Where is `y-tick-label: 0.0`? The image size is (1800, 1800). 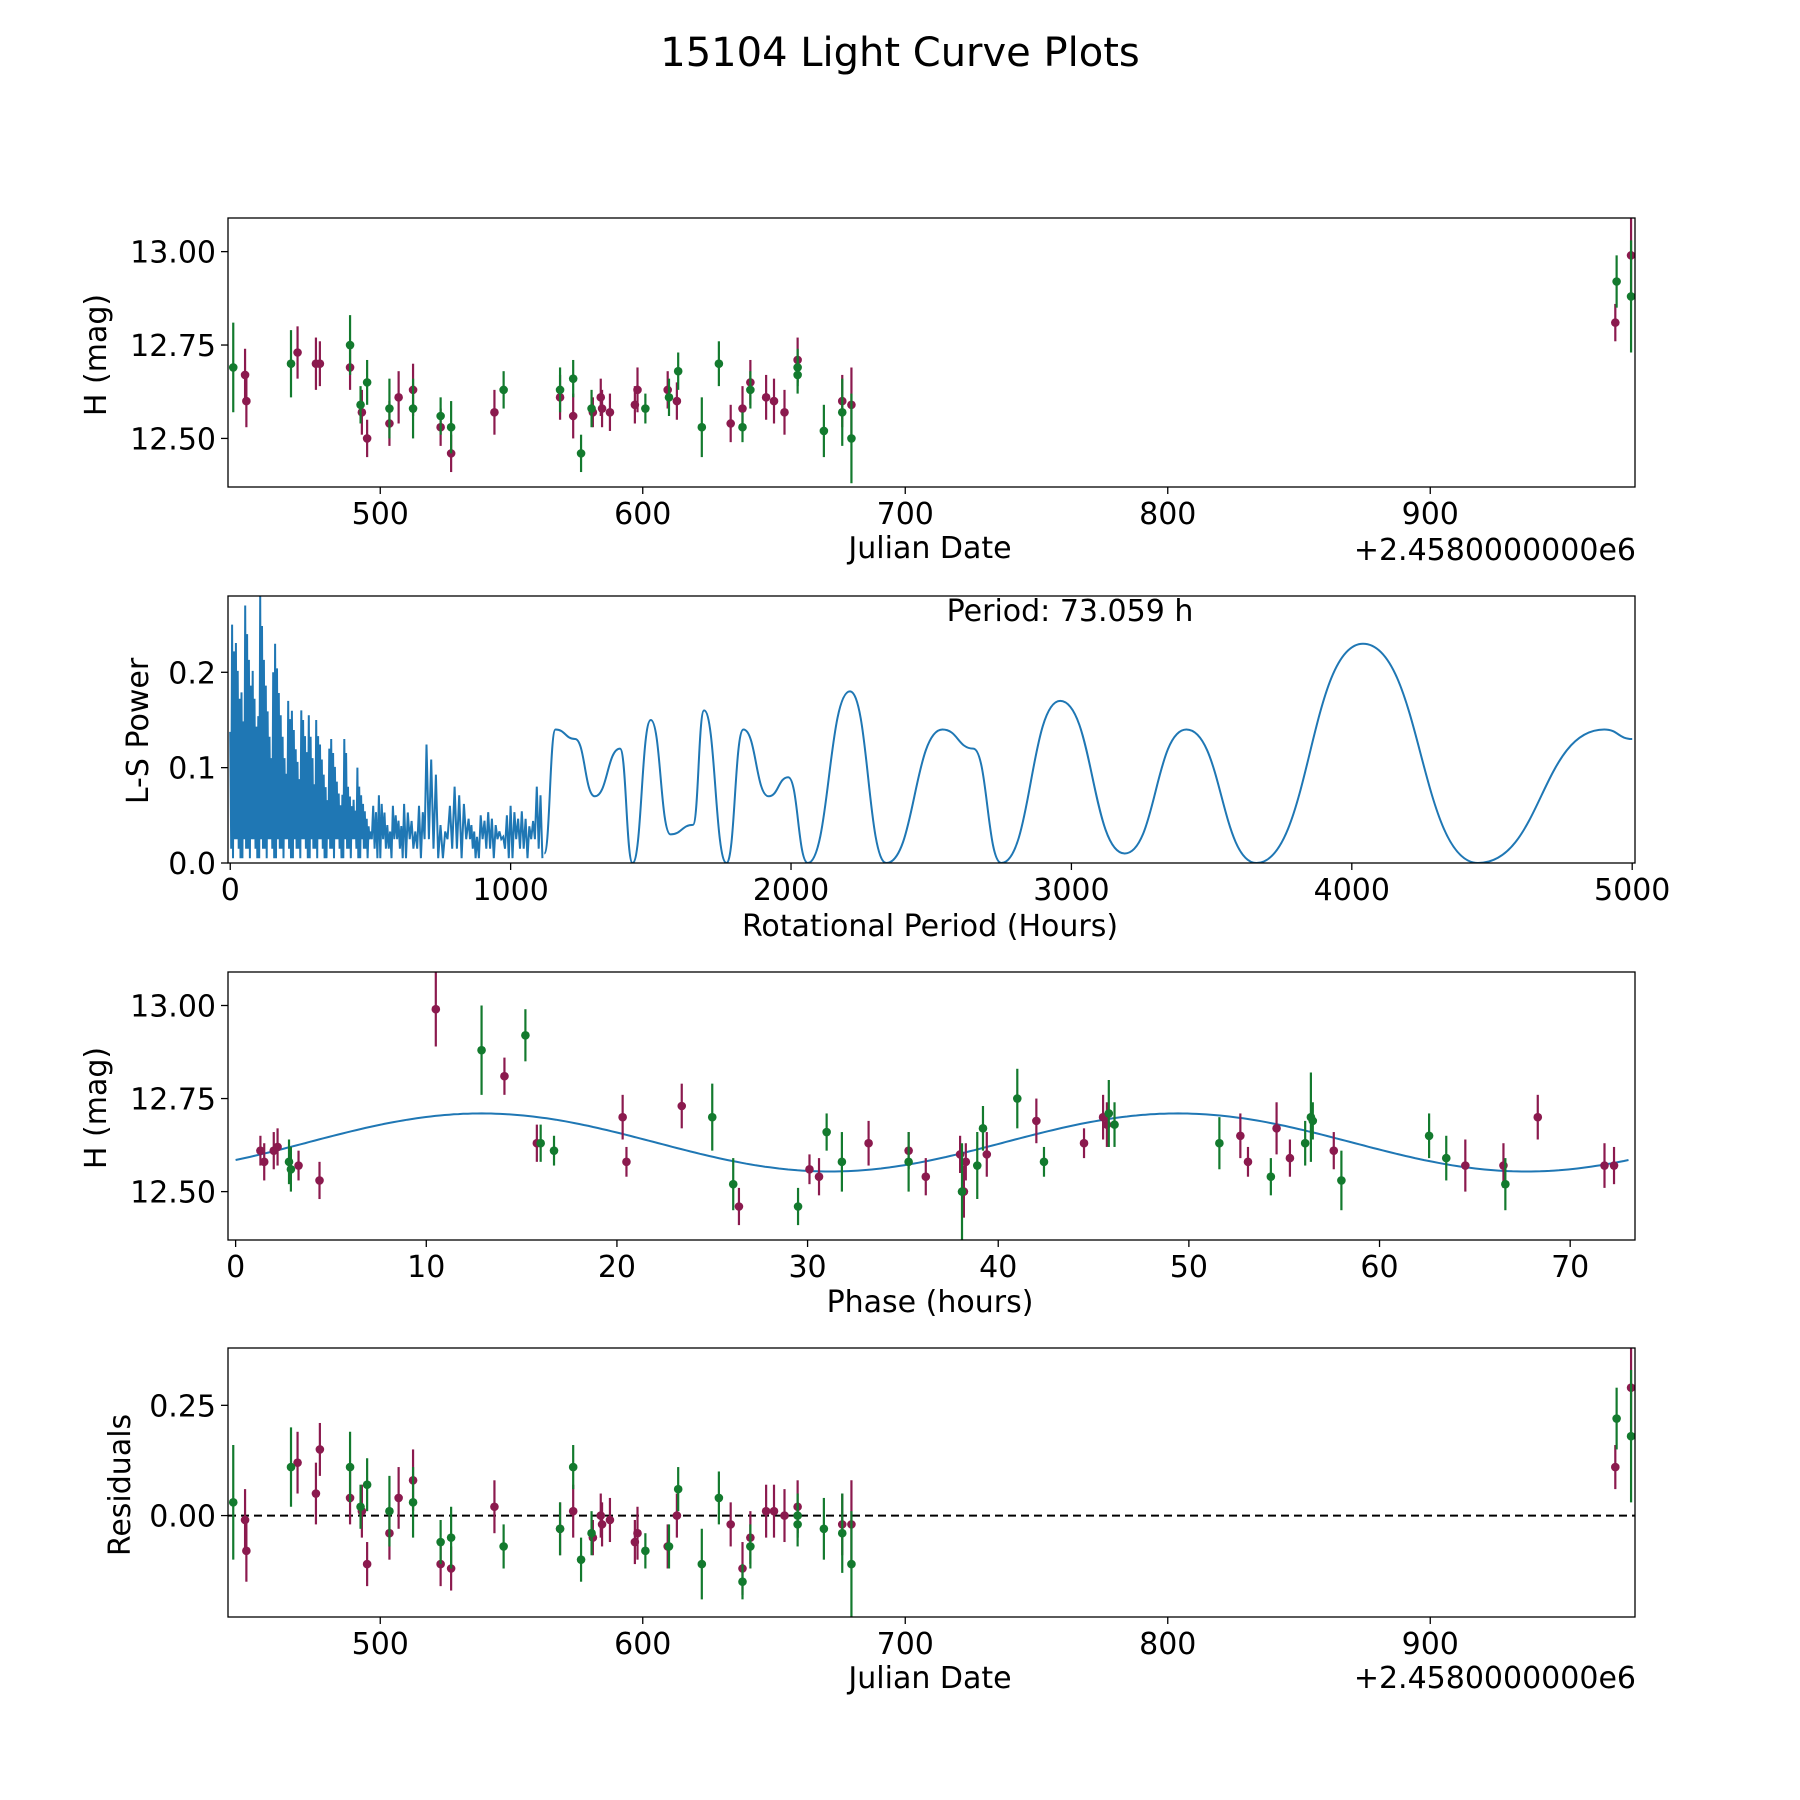 y-tick-label: 0.0 is located at coordinates (192, 864).